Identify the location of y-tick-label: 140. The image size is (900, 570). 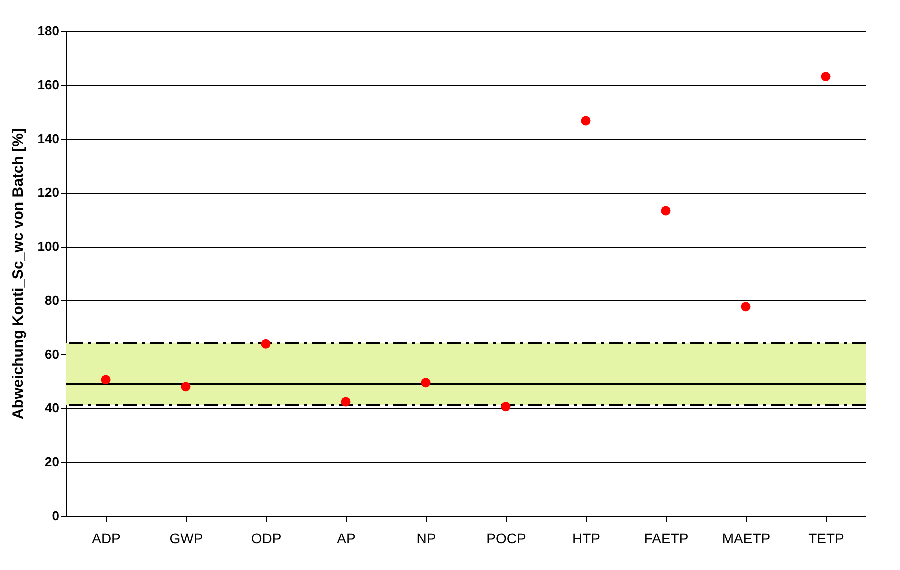
(49, 138).